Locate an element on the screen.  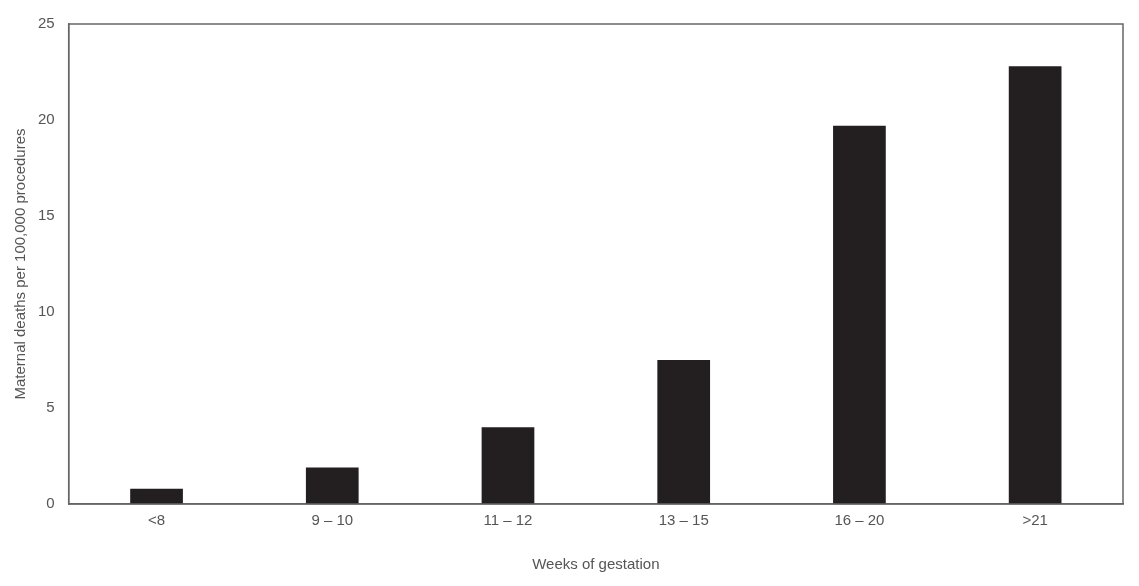
y-tick-label: 20 is located at coordinates (46, 119).